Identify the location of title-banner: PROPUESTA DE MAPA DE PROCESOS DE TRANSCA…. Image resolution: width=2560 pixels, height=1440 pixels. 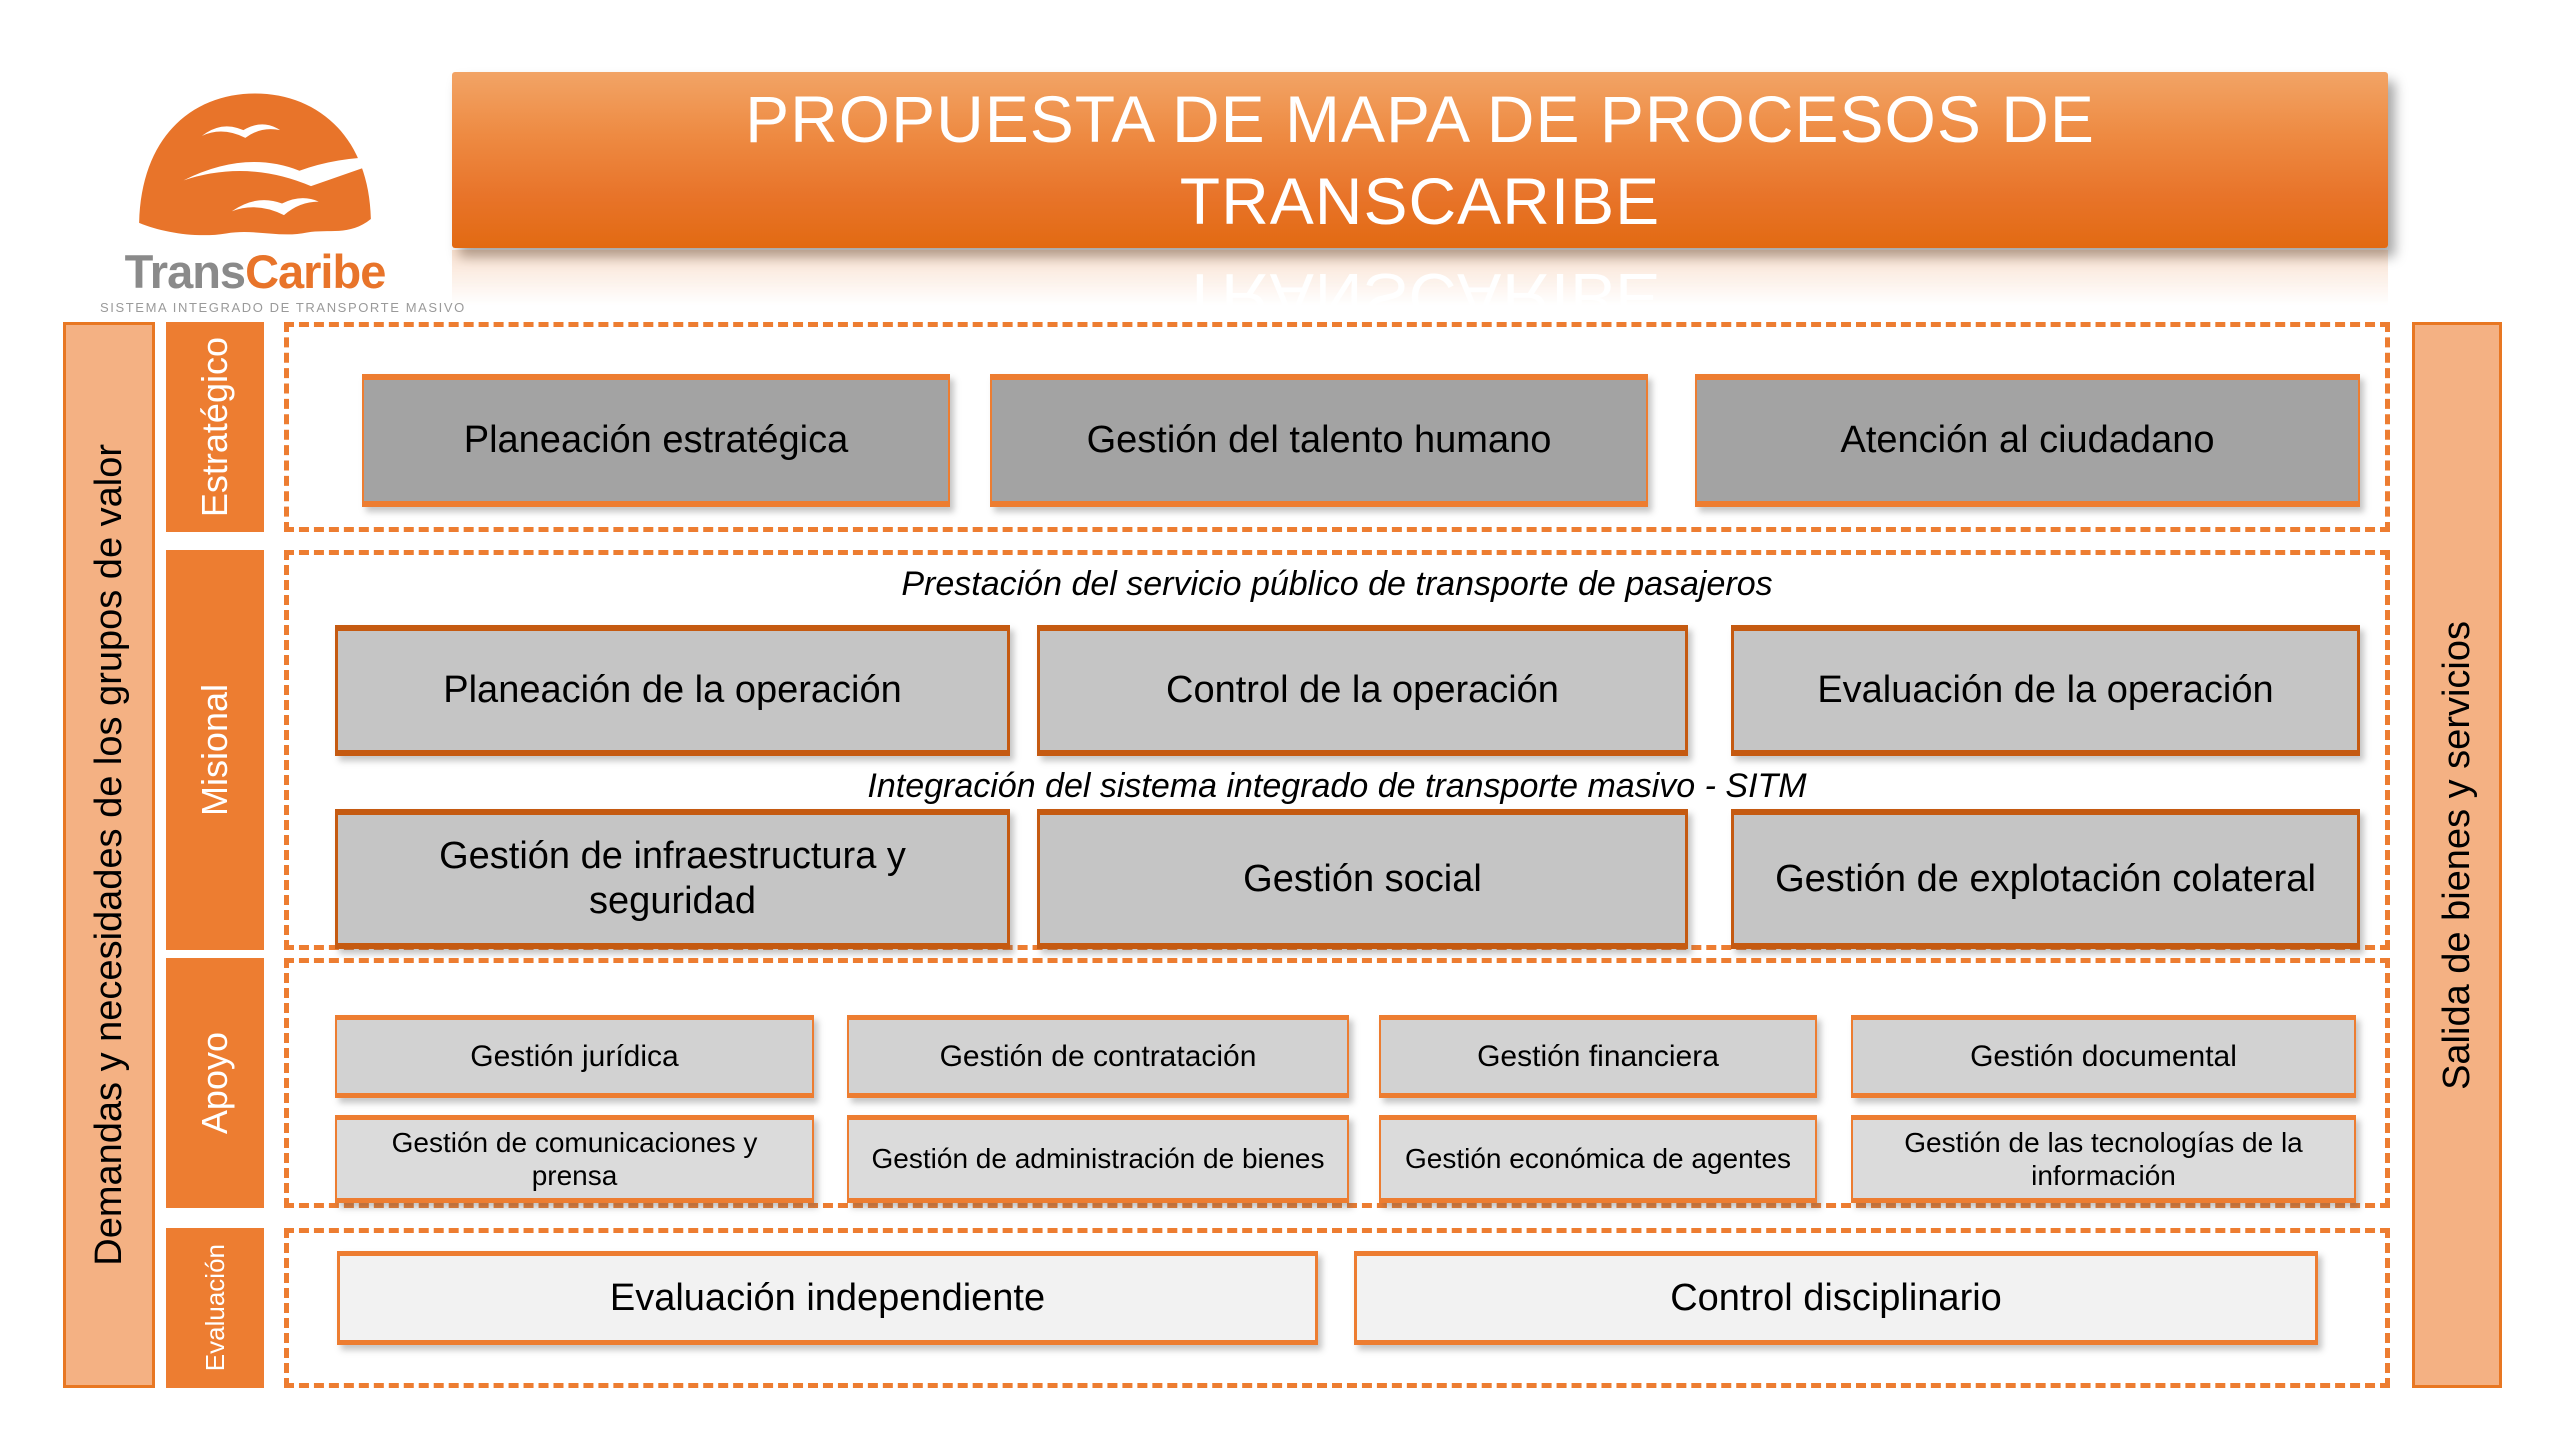
(1420, 160).